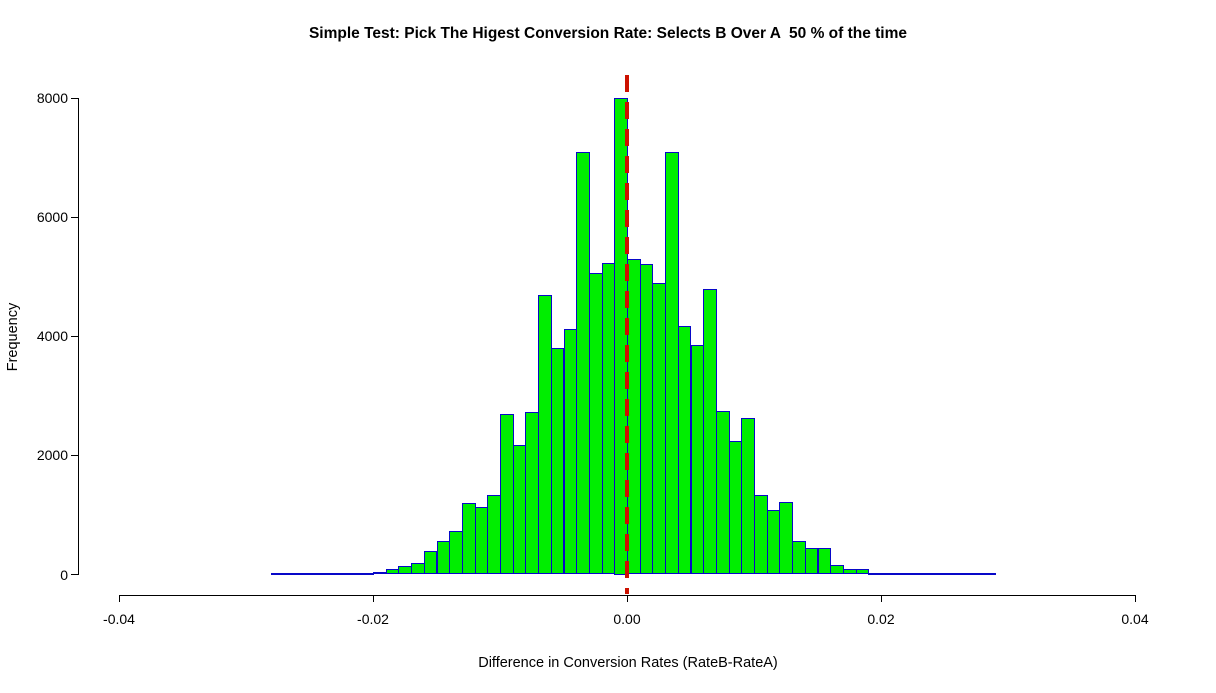 This screenshot has height=693, width=1216. I want to click on y-tick-label: 8000, so click(52, 98).